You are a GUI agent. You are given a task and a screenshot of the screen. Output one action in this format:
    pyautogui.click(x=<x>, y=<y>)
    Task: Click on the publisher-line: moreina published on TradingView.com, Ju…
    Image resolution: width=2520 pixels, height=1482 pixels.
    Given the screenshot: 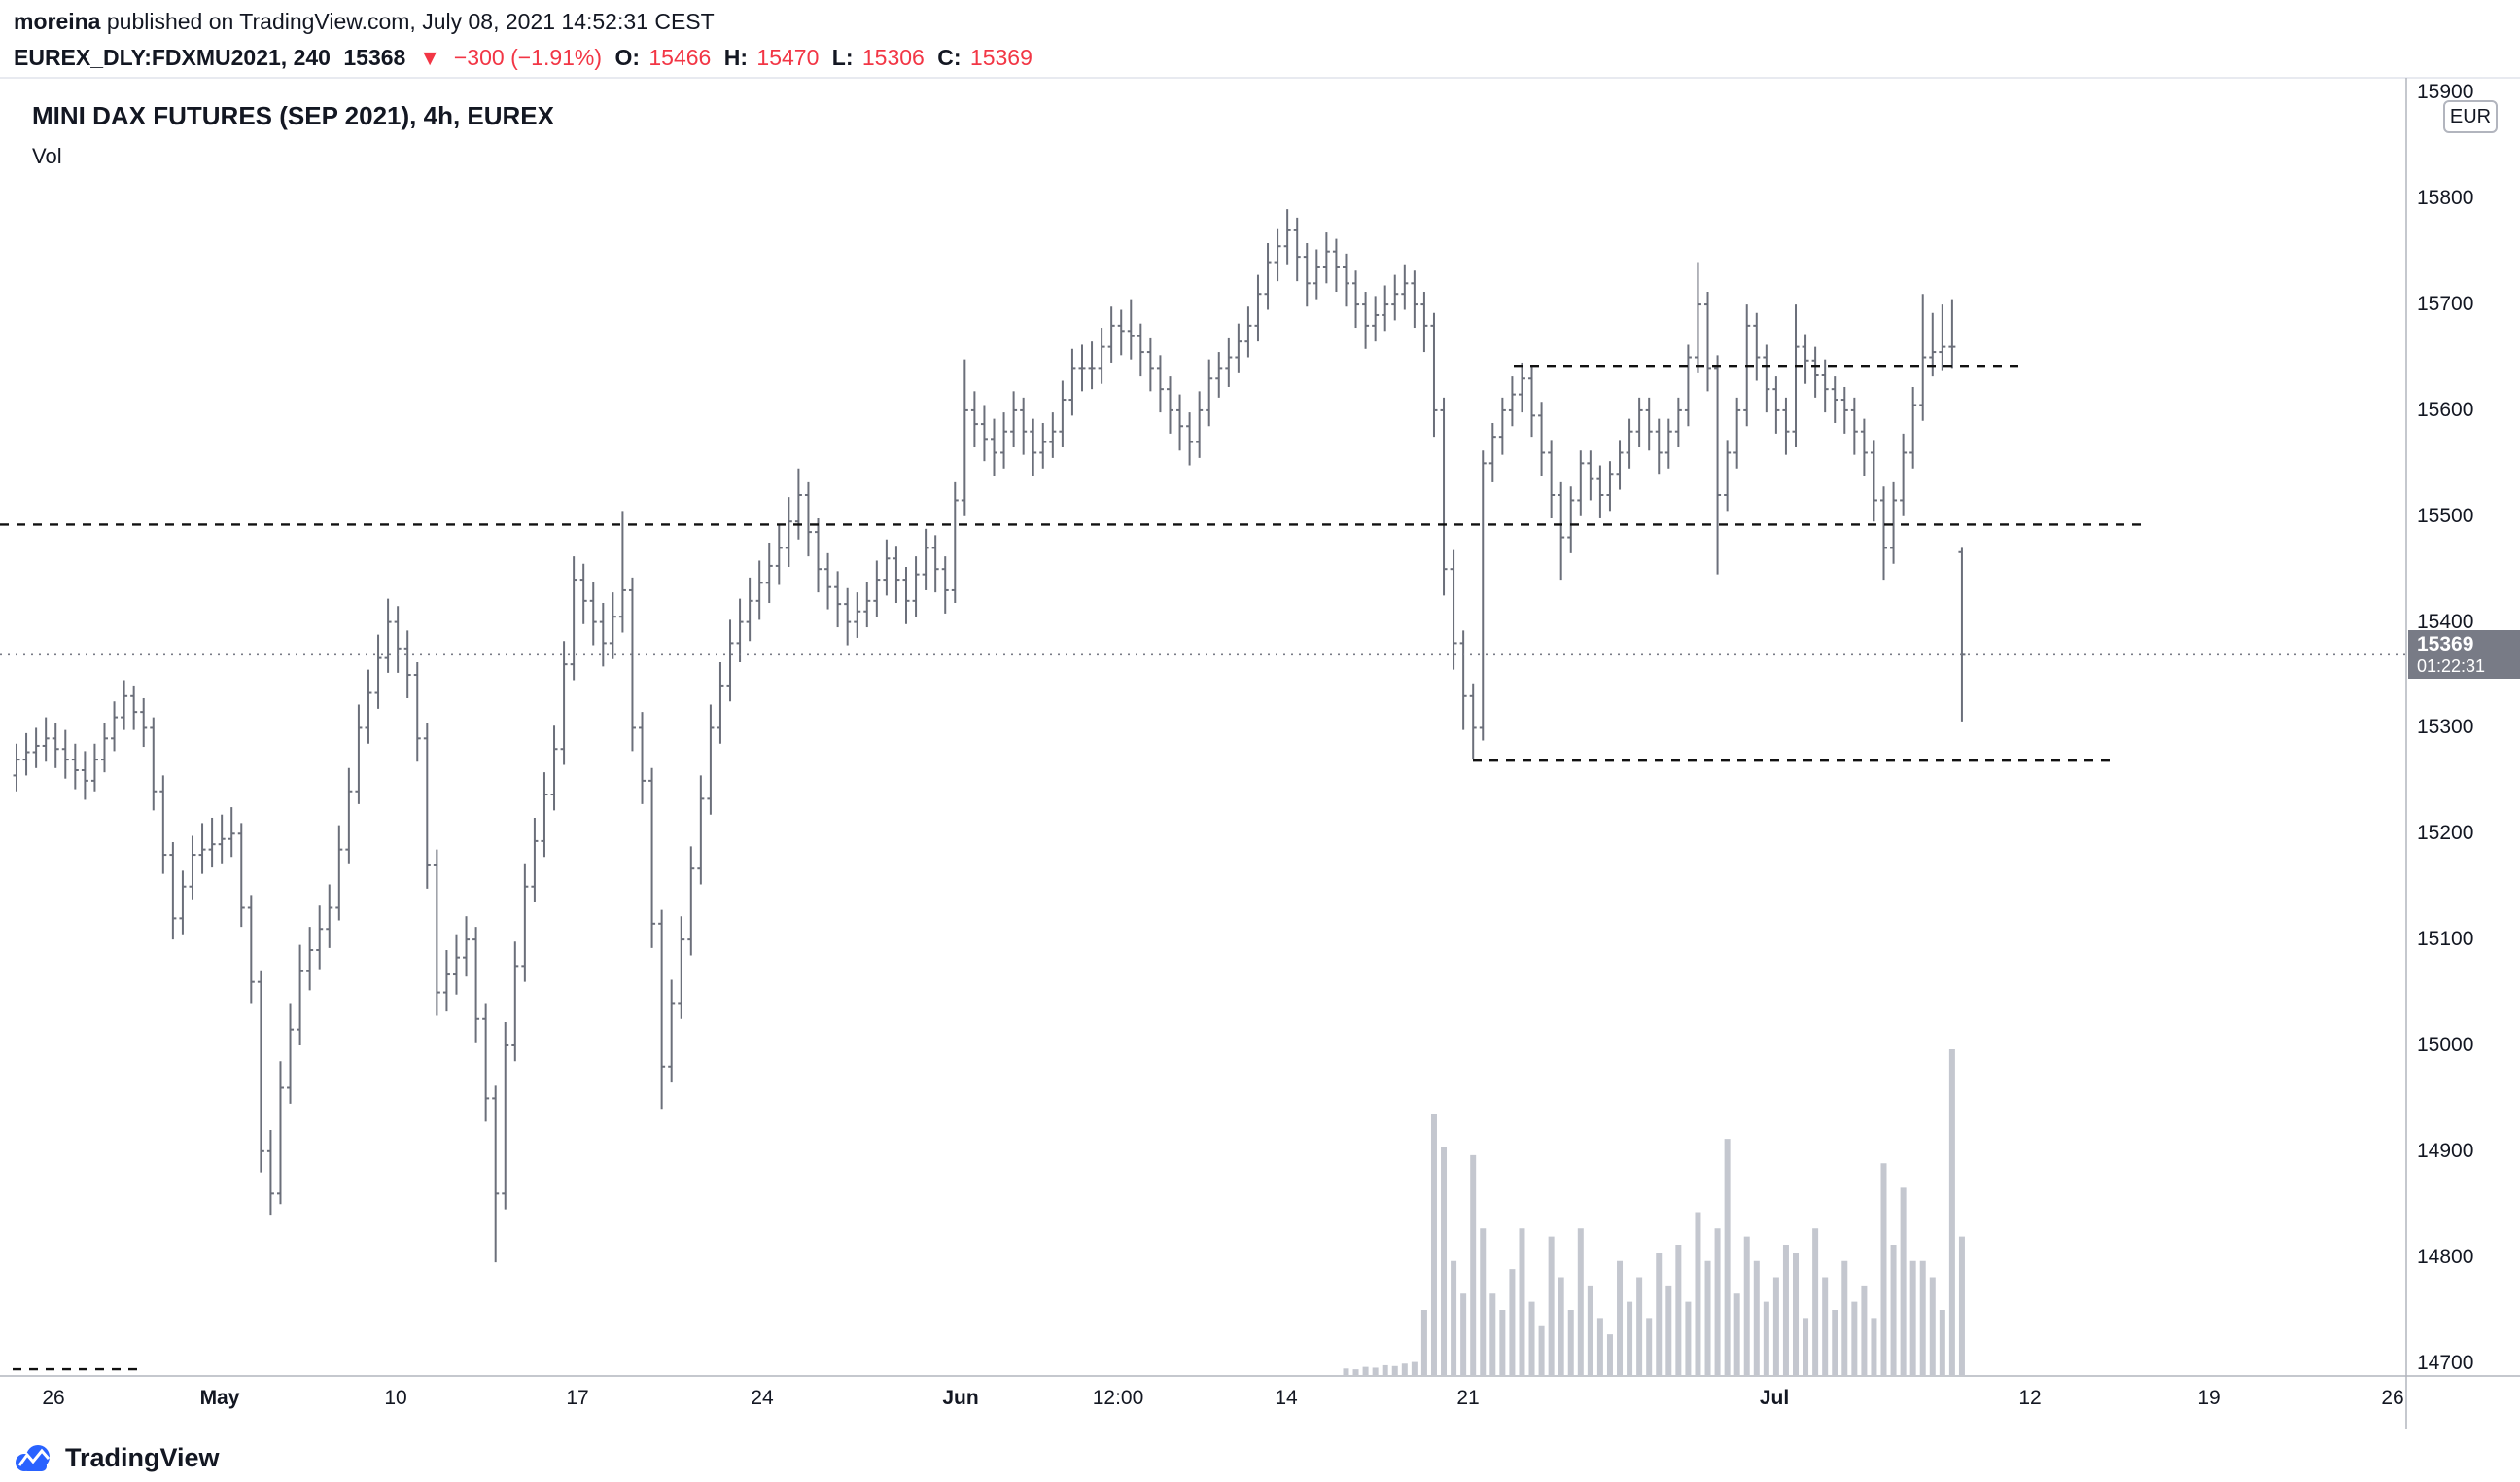 What is the action you would take?
    pyautogui.click(x=364, y=22)
    